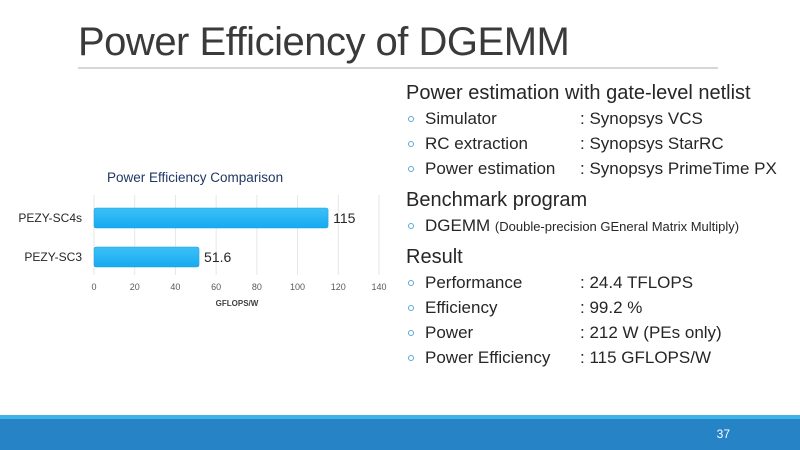  What do you see at coordinates (216, 287) in the screenshot?
I see `x-tick-label: 60` at bounding box center [216, 287].